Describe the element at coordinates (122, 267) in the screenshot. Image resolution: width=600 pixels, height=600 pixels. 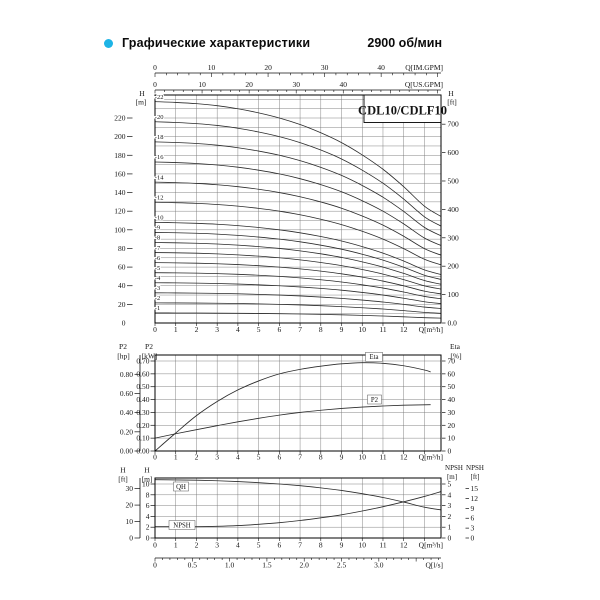
I see `svg-text: 60` at that location.